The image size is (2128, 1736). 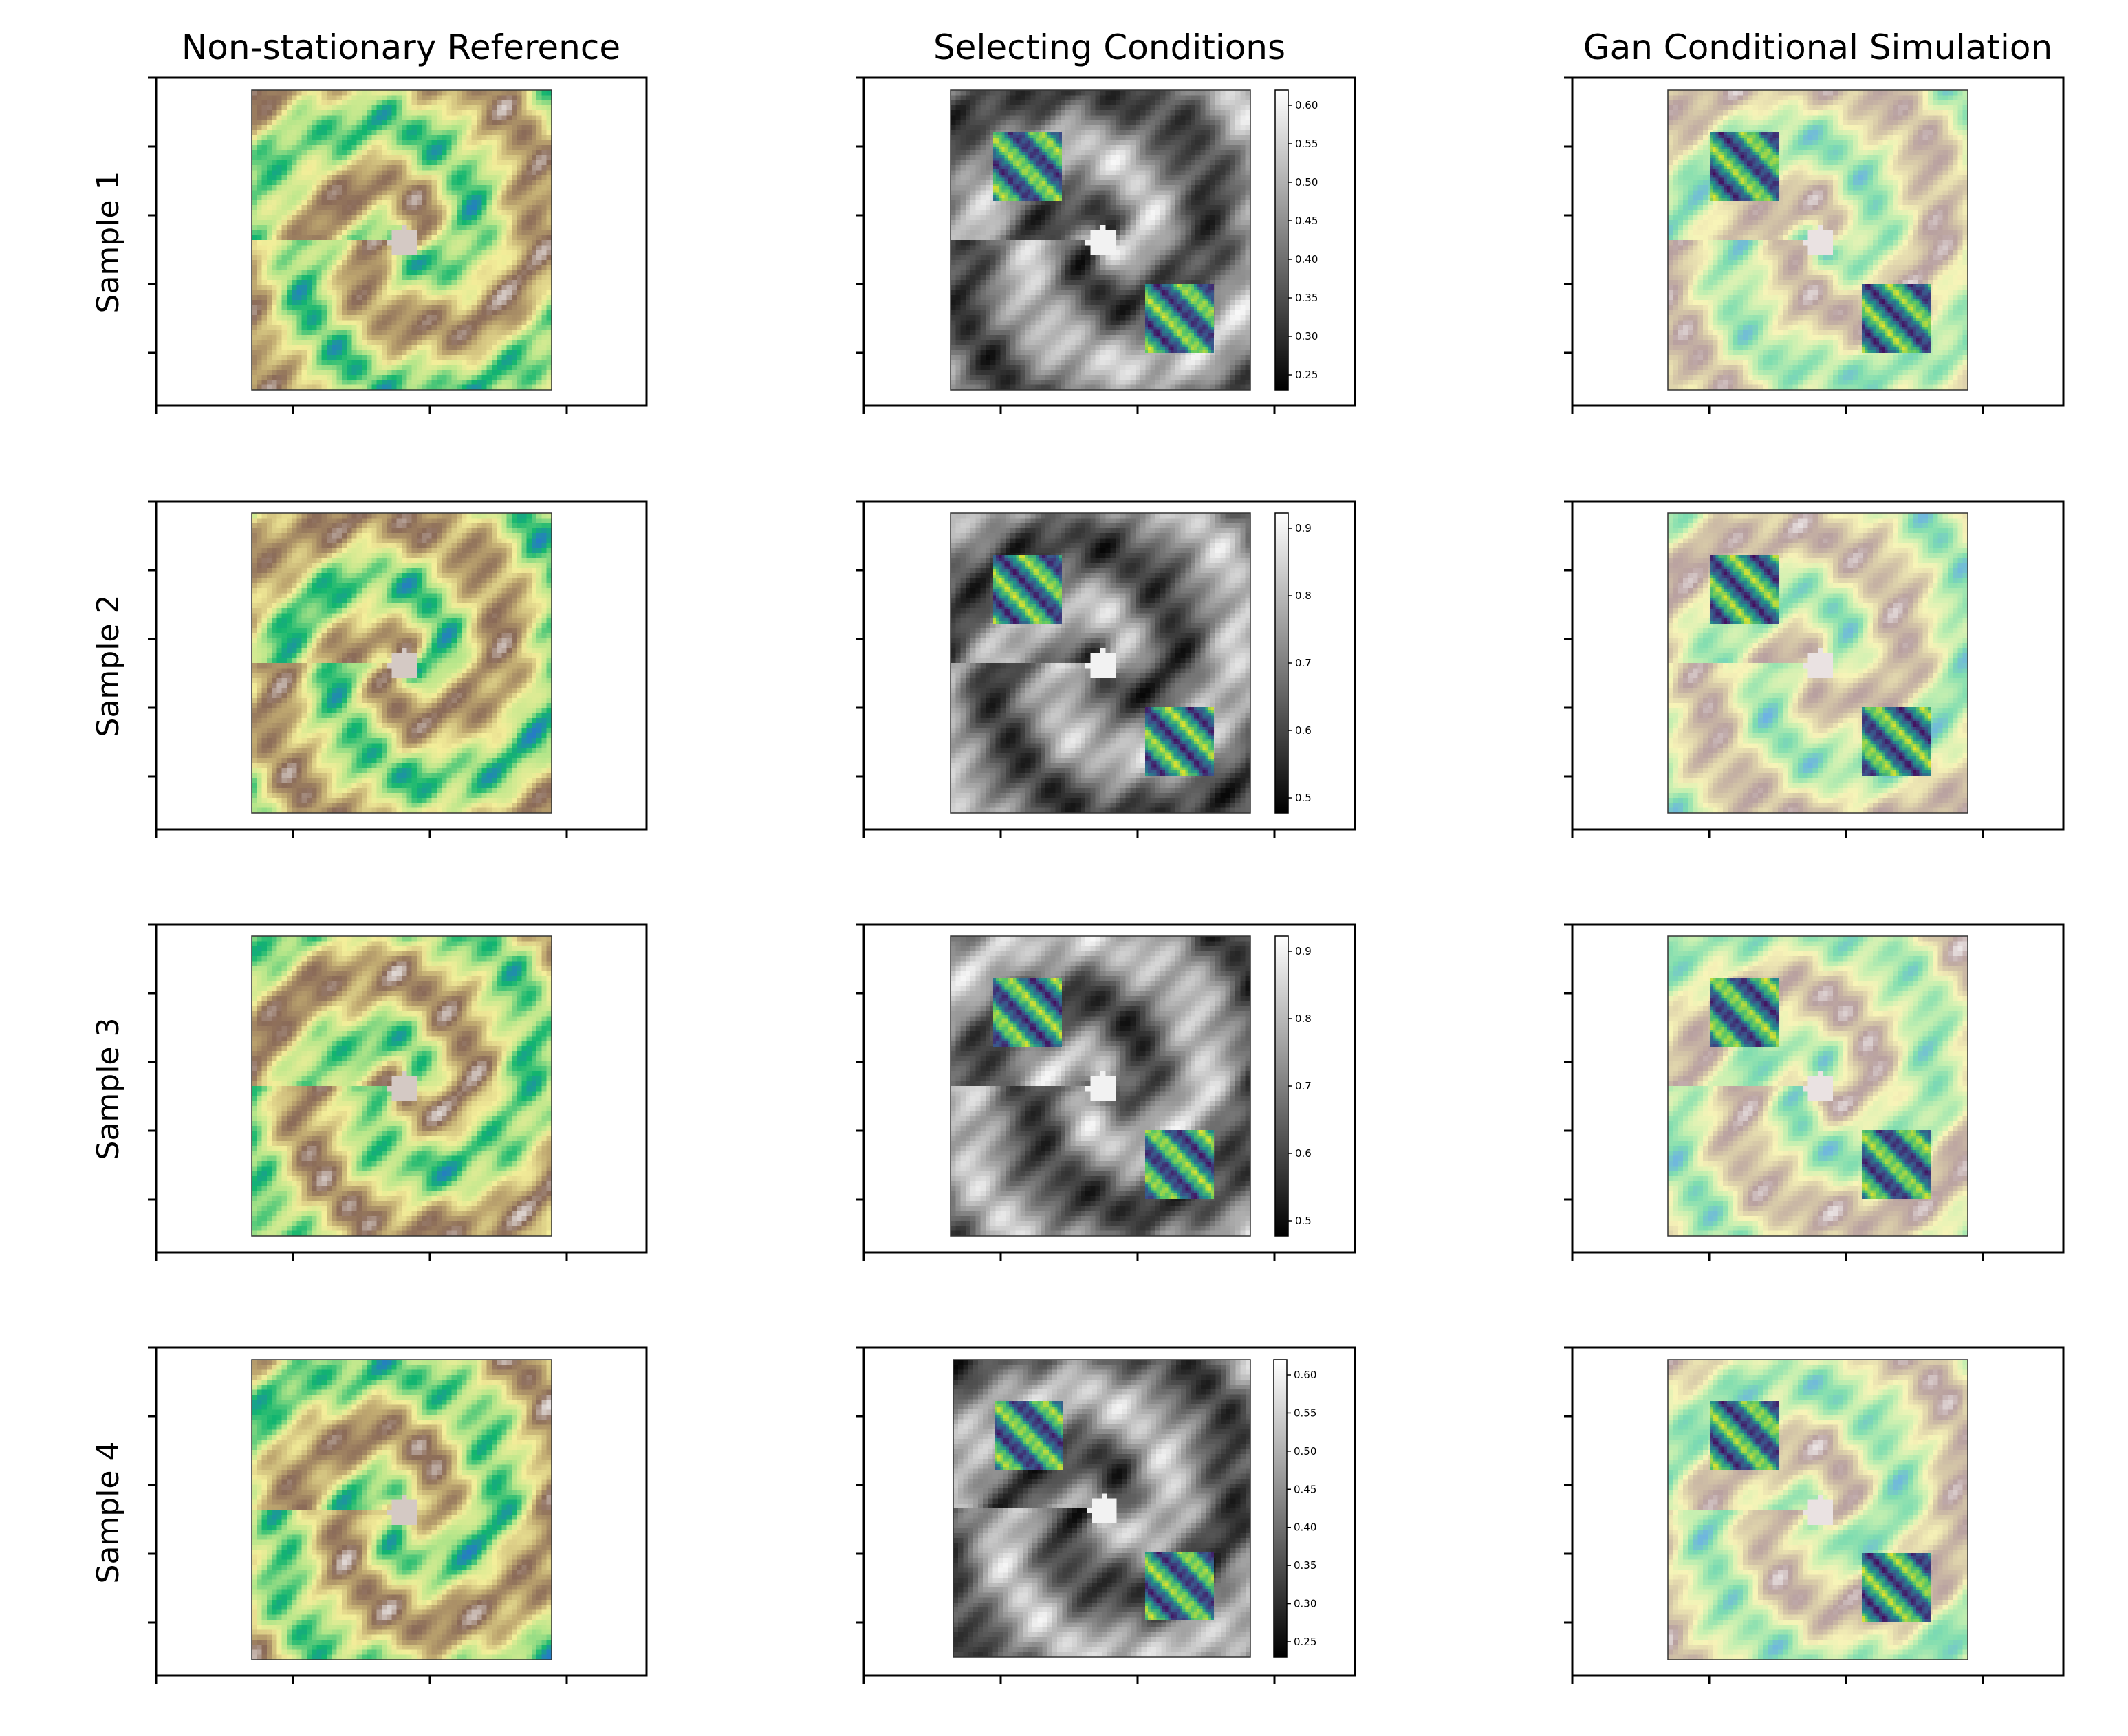 What do you see at coordinates (108, 666) in the screenshot?
I see `row-label-sample-2: Sample 2` at bounding box center [108, 666].